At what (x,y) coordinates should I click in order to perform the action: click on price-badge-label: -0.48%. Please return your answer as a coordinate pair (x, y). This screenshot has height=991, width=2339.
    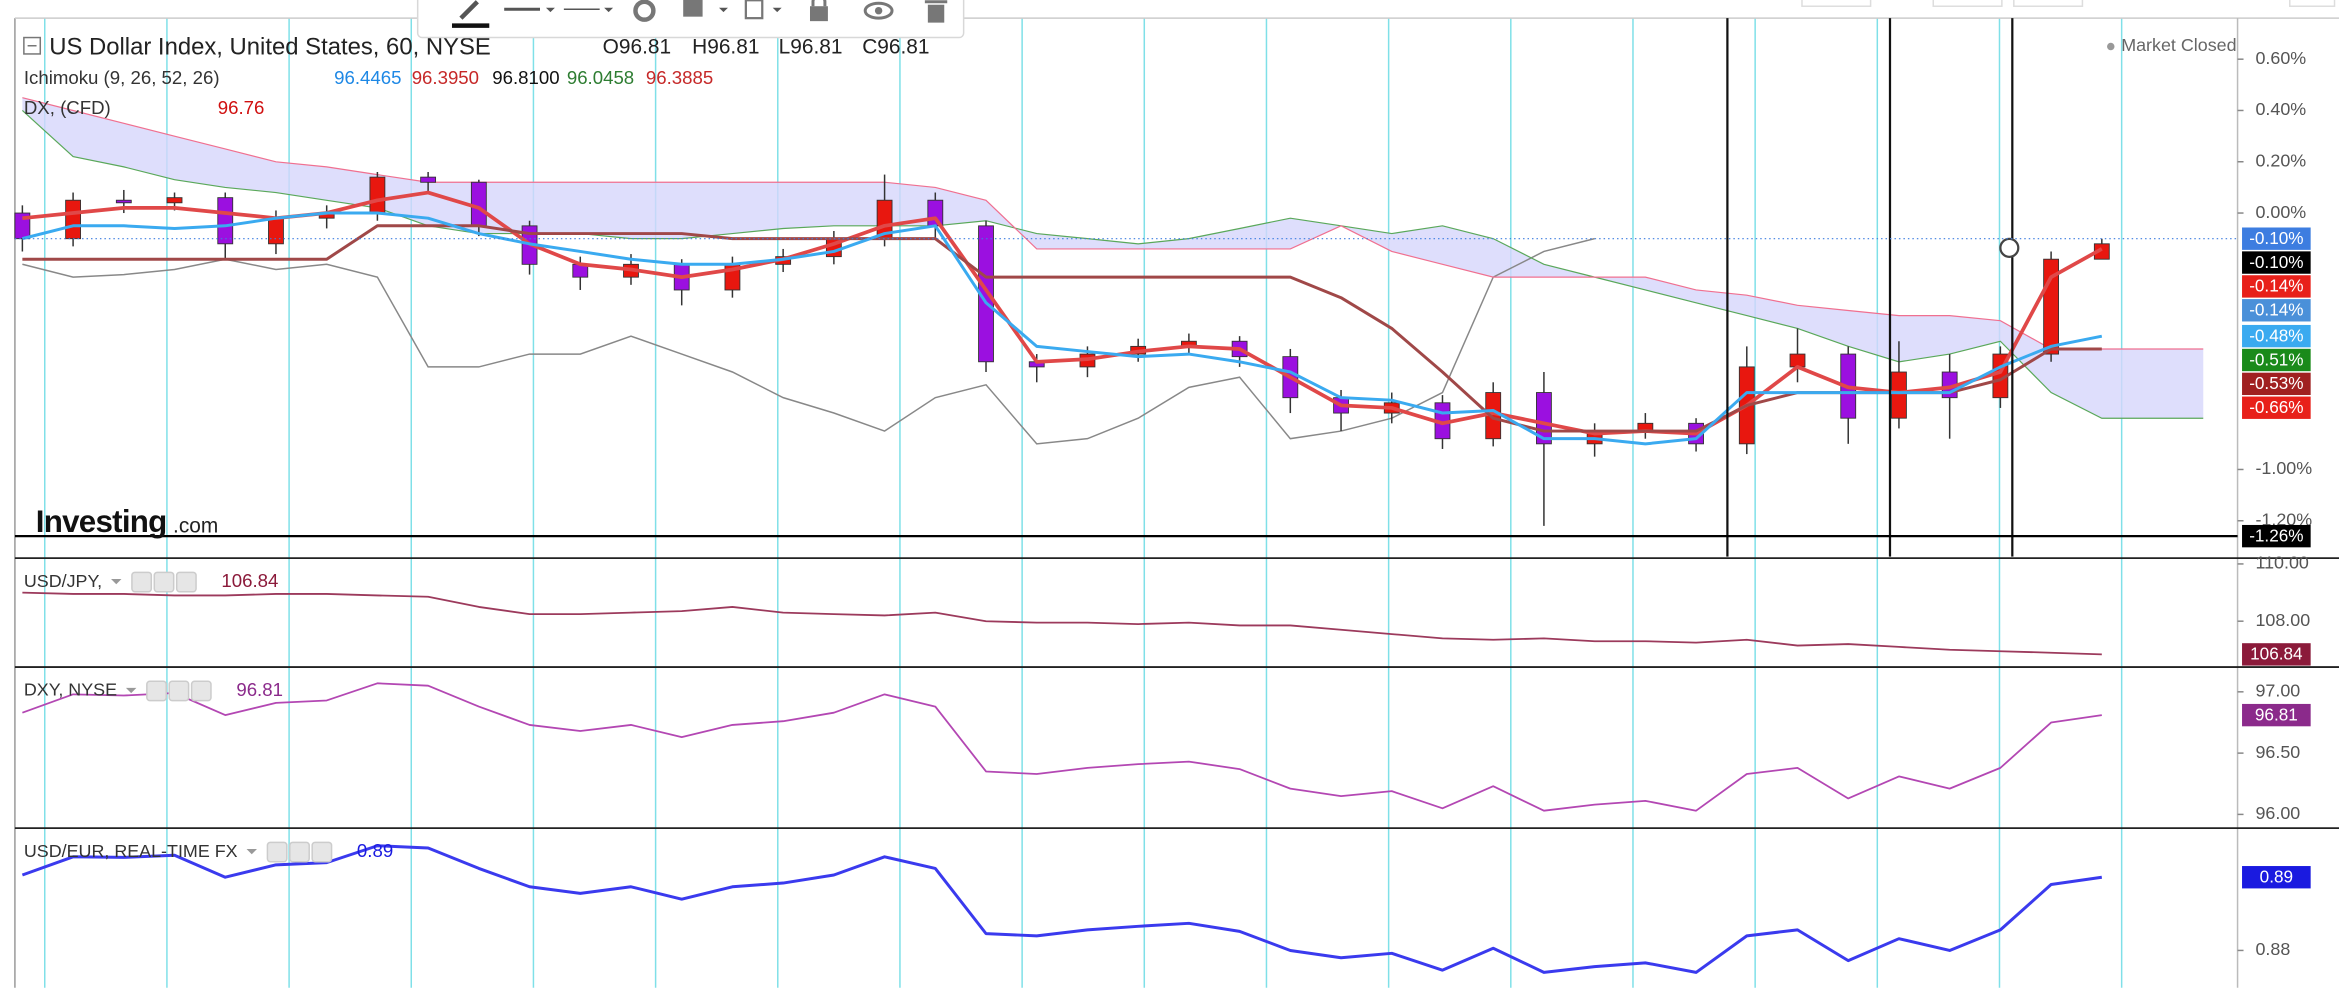
    Looking at the image, I should click on (2276, 335).